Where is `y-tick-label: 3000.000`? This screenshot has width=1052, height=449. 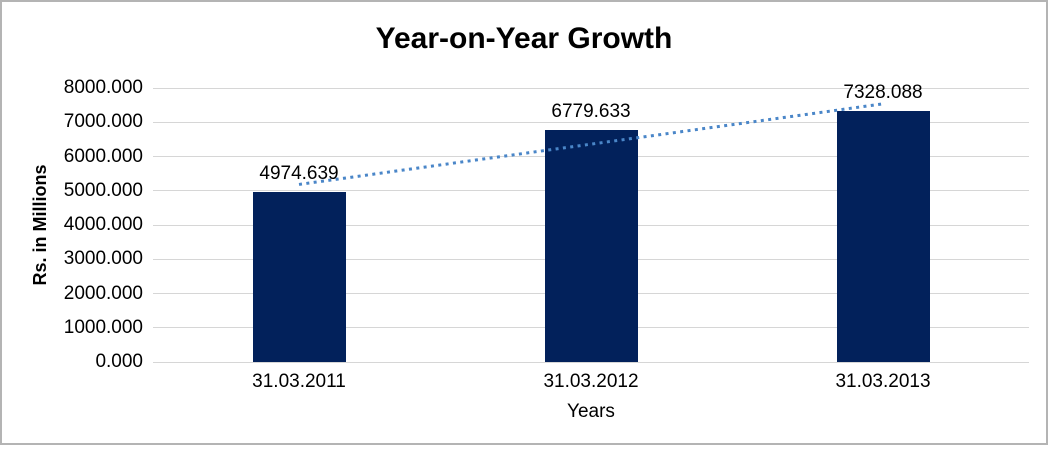
y-tick-label: 3000.000 is located at coordinates (103, 259).